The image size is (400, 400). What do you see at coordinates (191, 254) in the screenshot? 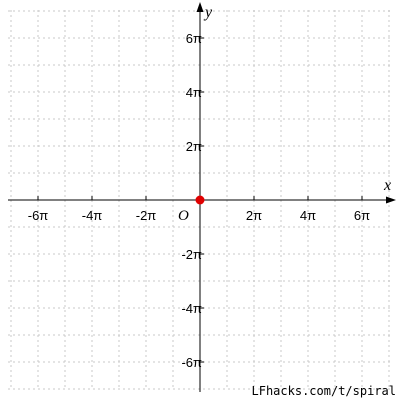
I see `y-tick-label: -2π` at bounding box center [191, 254].